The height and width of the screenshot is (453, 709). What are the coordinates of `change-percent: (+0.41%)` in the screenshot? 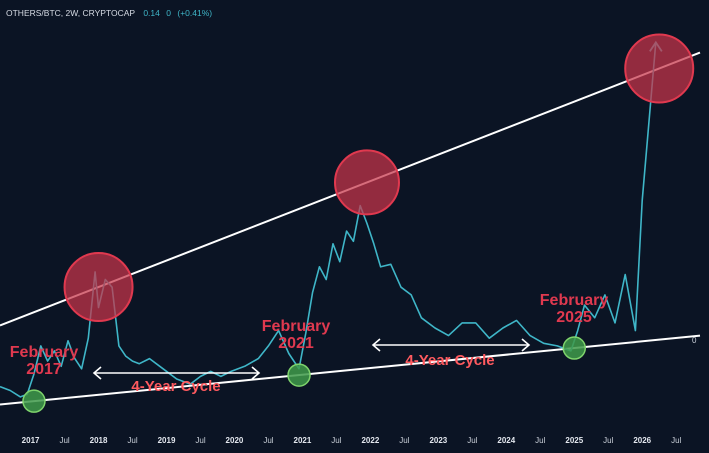 It's located at (195, 13).